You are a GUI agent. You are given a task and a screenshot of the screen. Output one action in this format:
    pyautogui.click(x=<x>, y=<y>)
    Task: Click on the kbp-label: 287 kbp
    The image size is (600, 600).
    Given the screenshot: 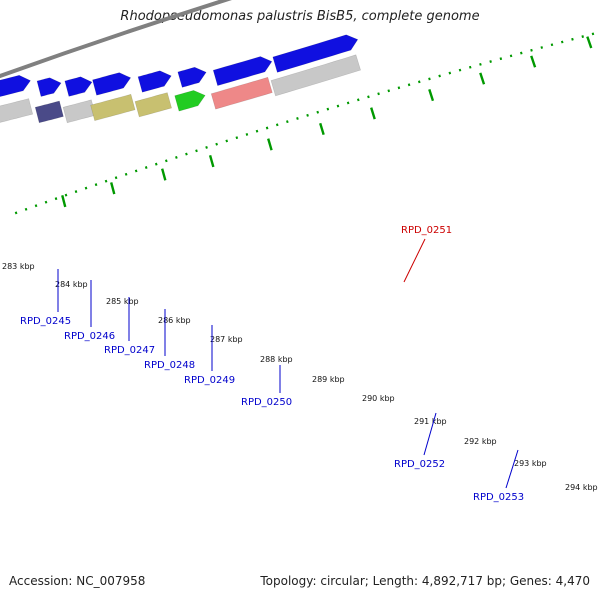 What is the action you would take?
    pyautogui.click(x=226, y=339)
    